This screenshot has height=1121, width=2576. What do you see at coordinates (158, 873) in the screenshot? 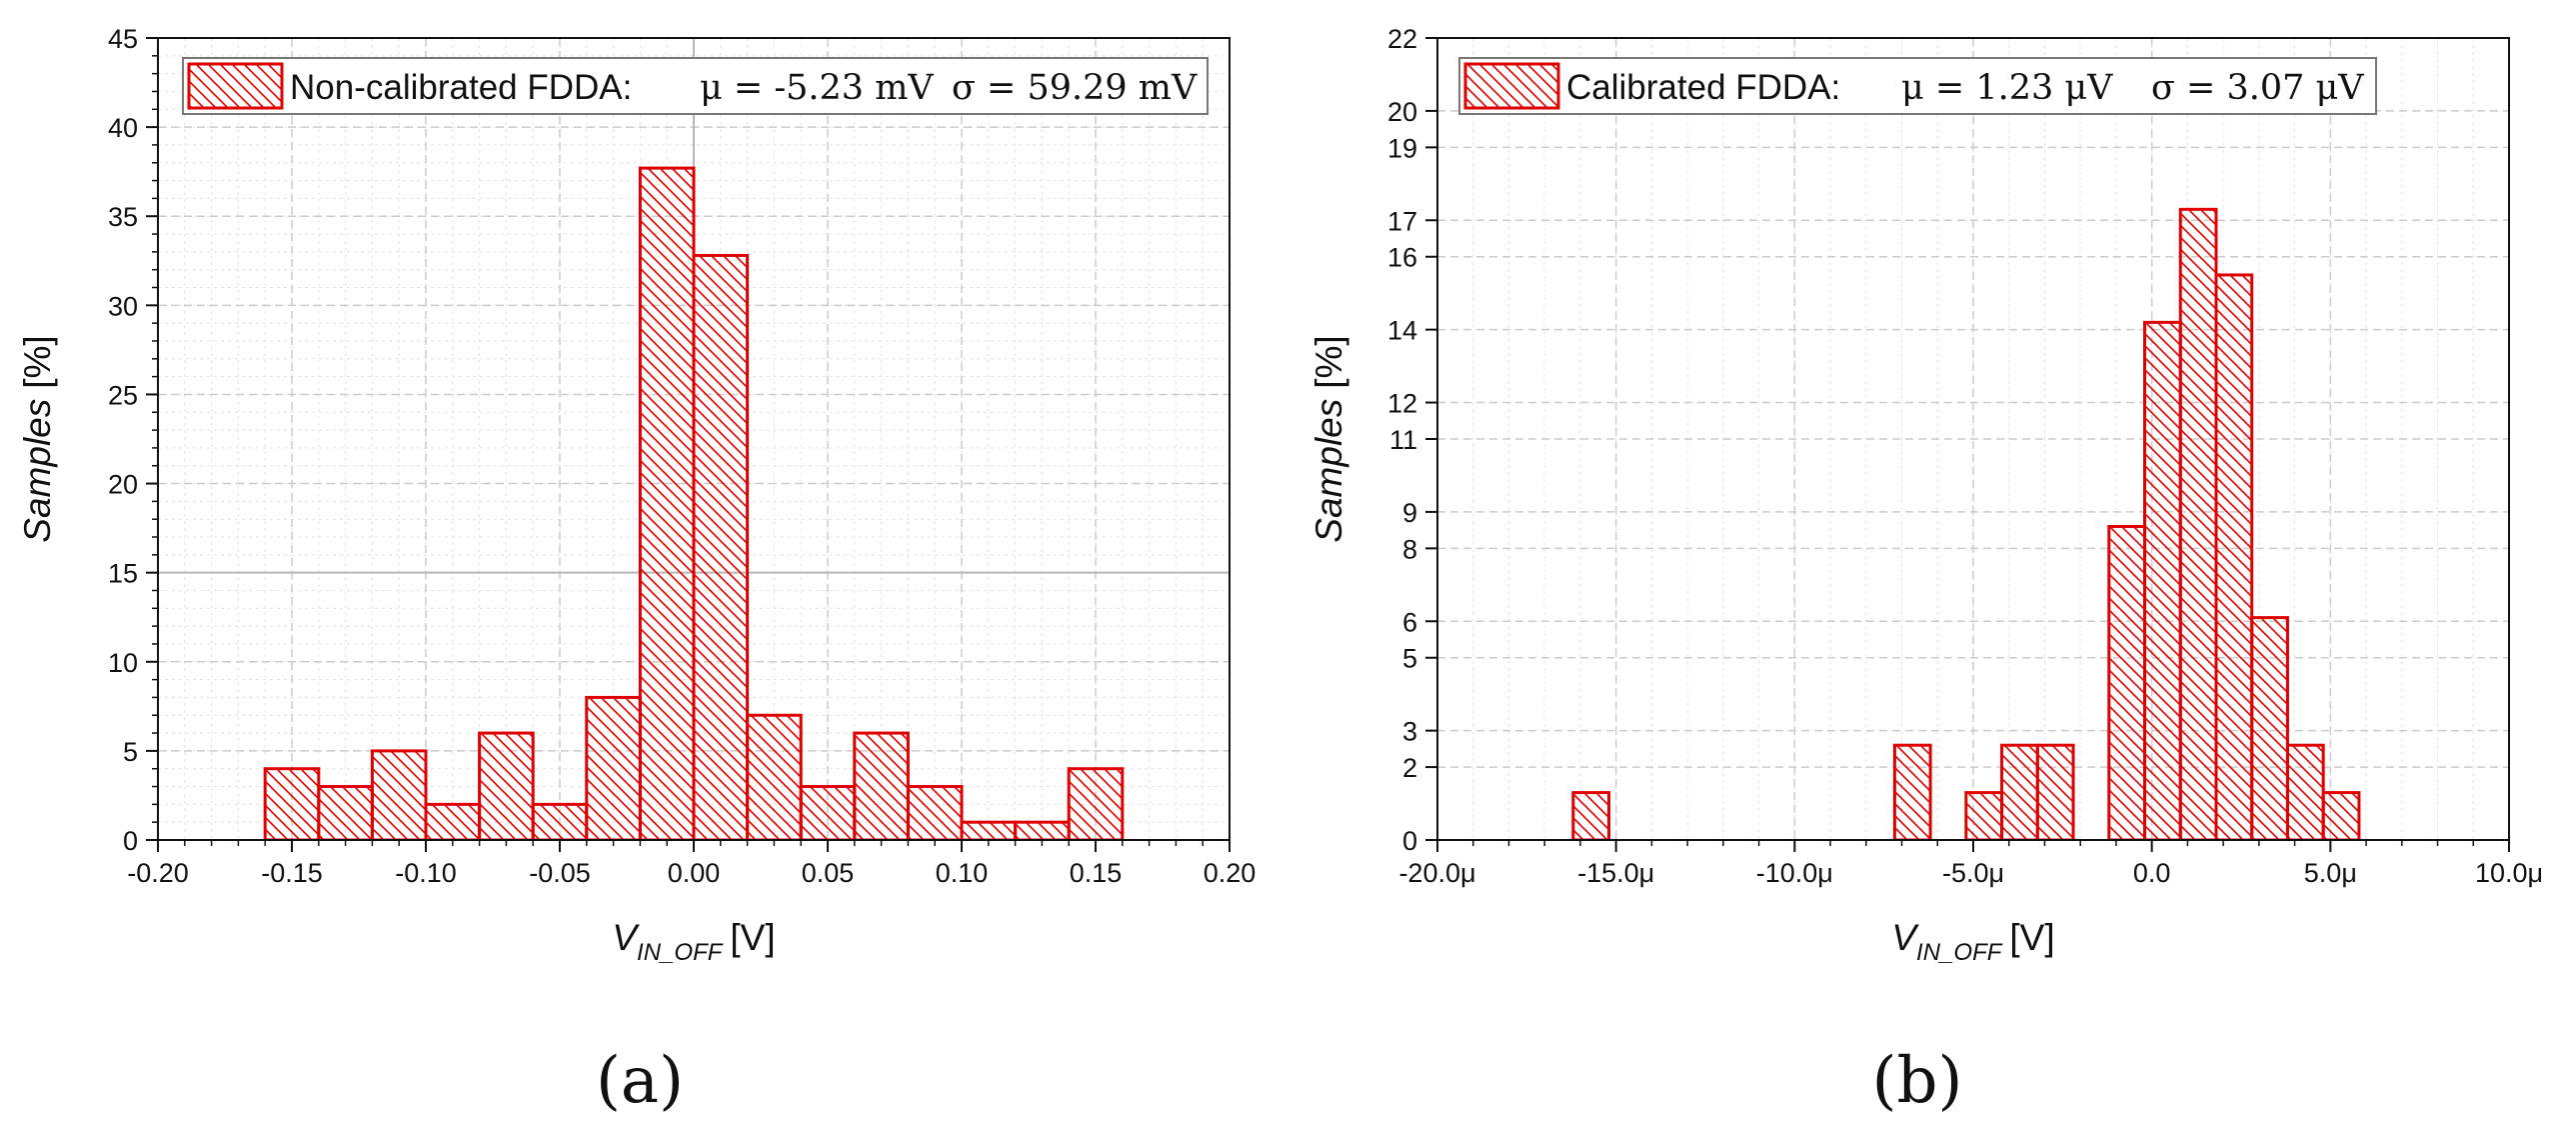
I see `panel-a-x-tick-label: -0.20` at bounding box center [158, 873].